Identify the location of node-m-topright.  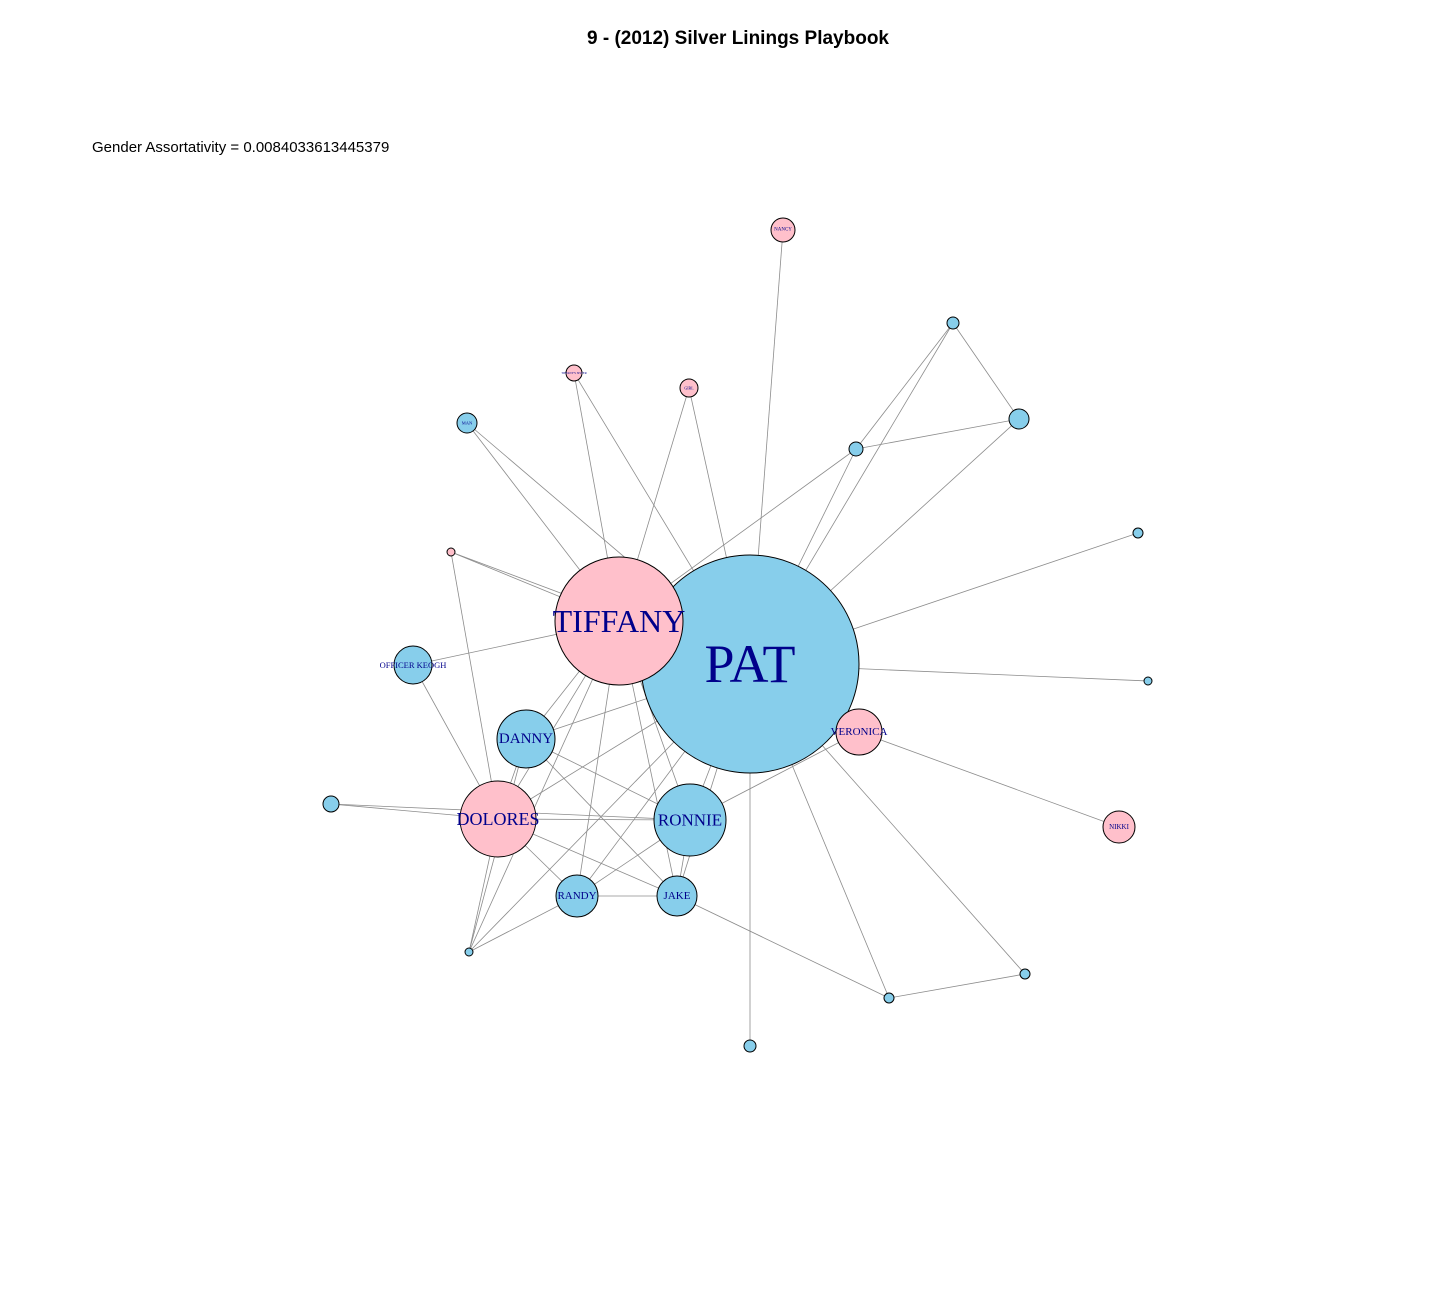
(953, 323).